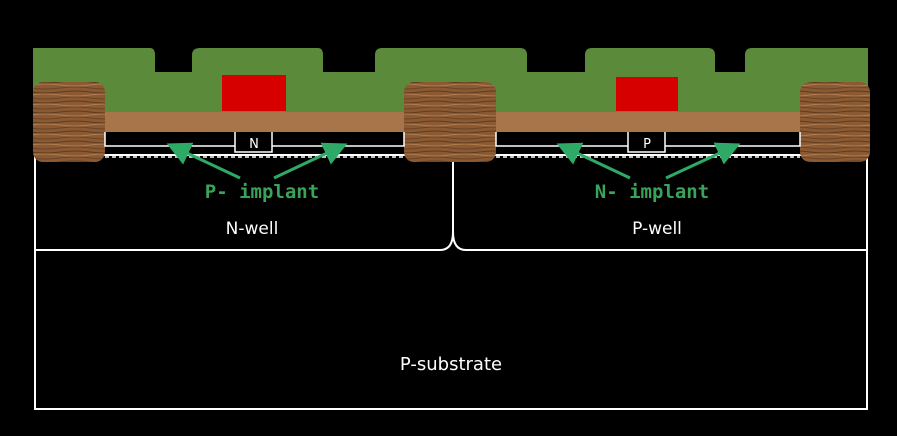  I want to click on nwell-gate, so click(254, 93).